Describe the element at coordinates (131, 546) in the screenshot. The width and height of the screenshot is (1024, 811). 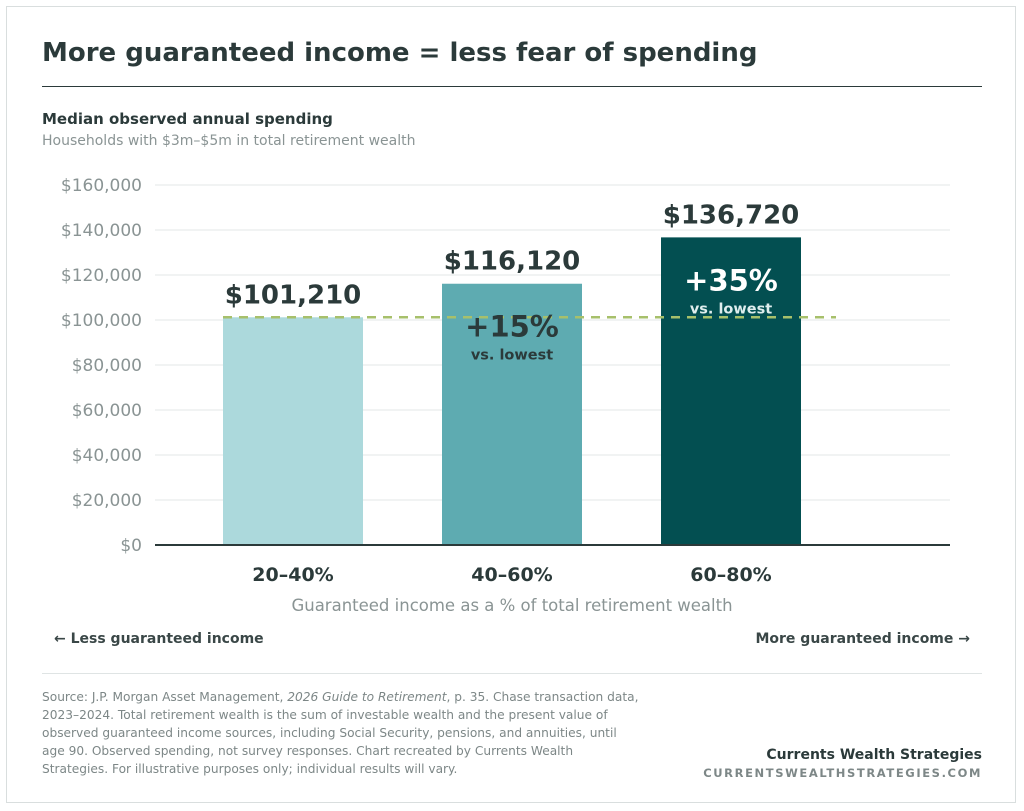
I see `y-tick-label: $0` at that location.